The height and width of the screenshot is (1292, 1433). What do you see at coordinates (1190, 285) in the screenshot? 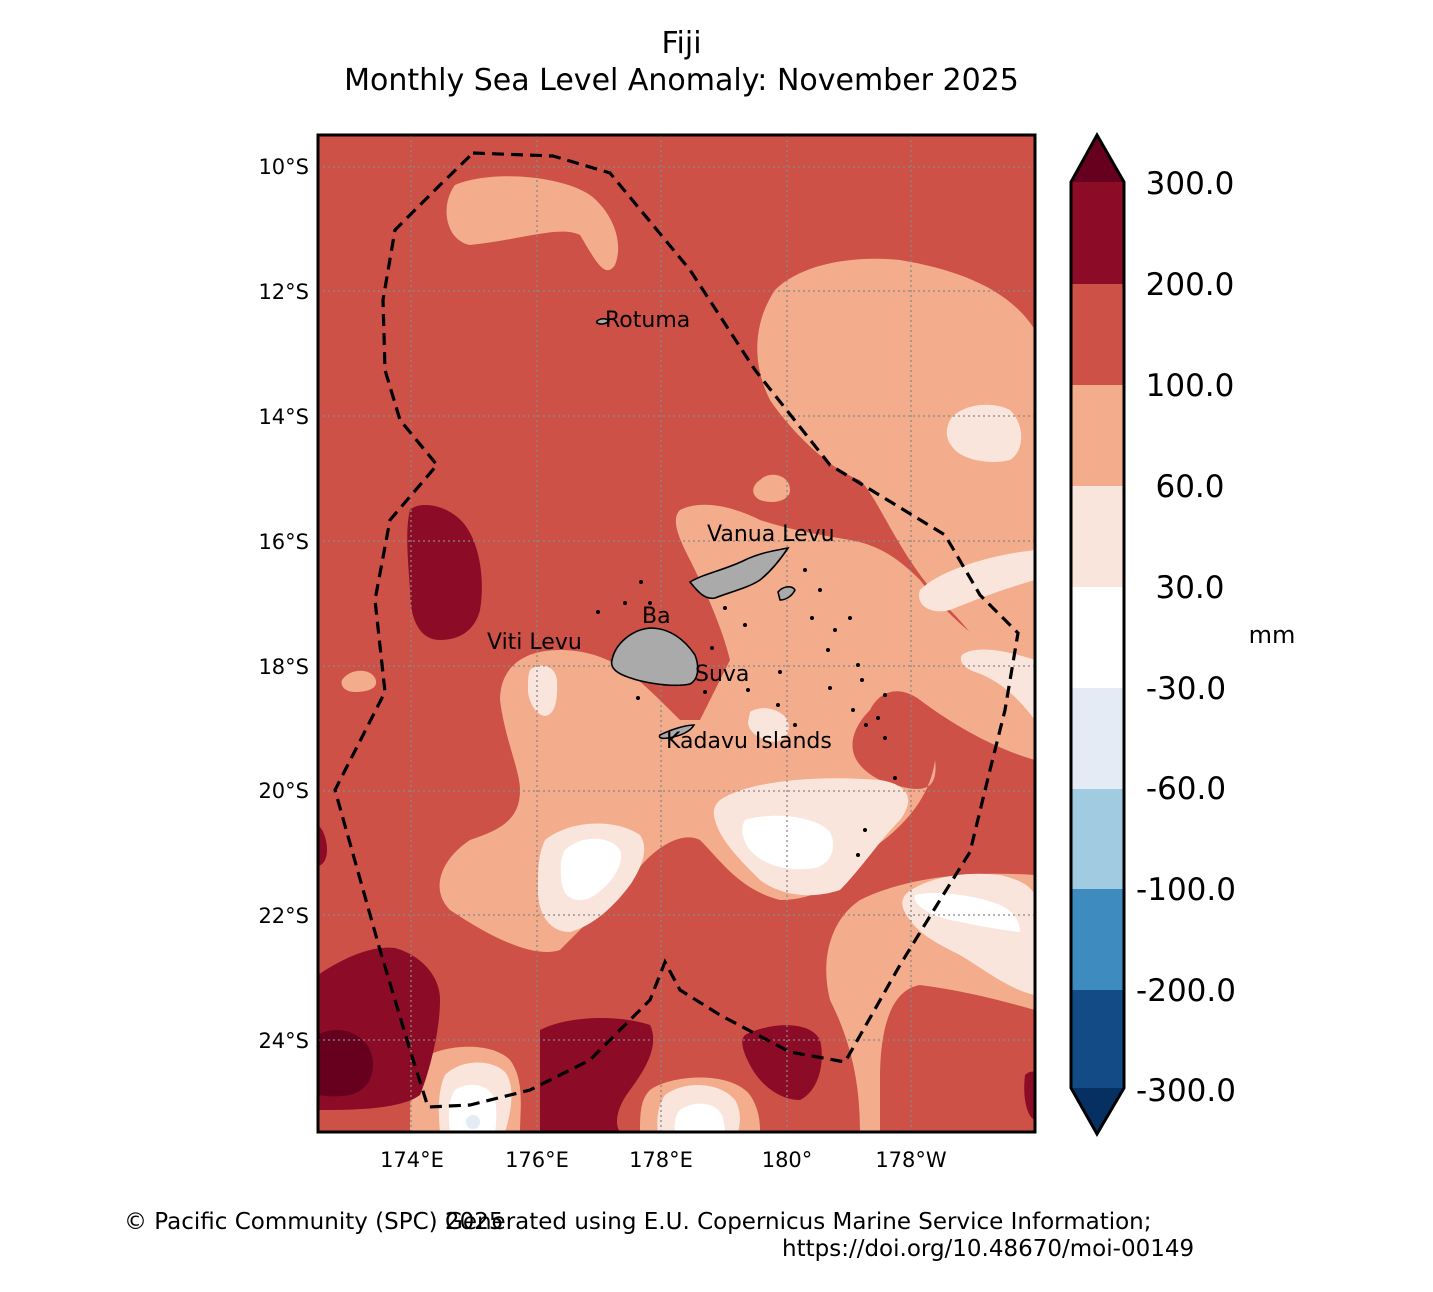
I see `colorbar-level-label: 200.0` at bounding box center [1190, 285].